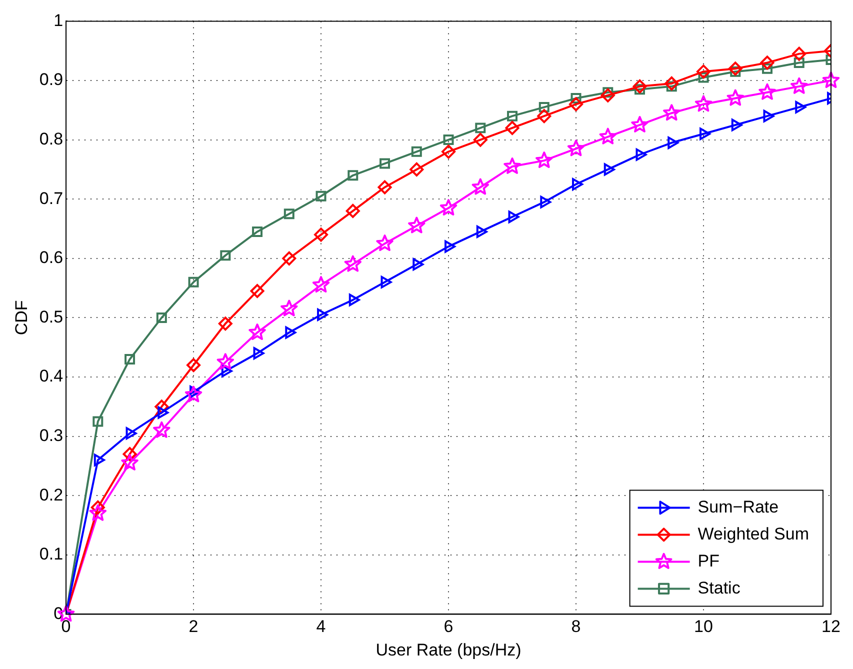 The image size is (853, 669). I want to click on y-tick-label: 1, so click(59, 20).